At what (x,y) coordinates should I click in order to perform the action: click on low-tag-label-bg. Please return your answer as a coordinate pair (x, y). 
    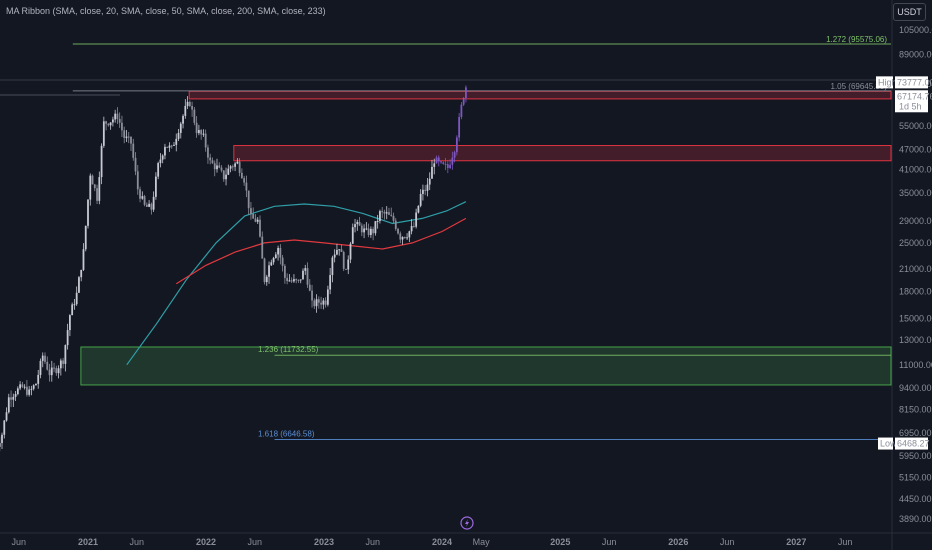
    Looking at the image, I should click on (885, 443).